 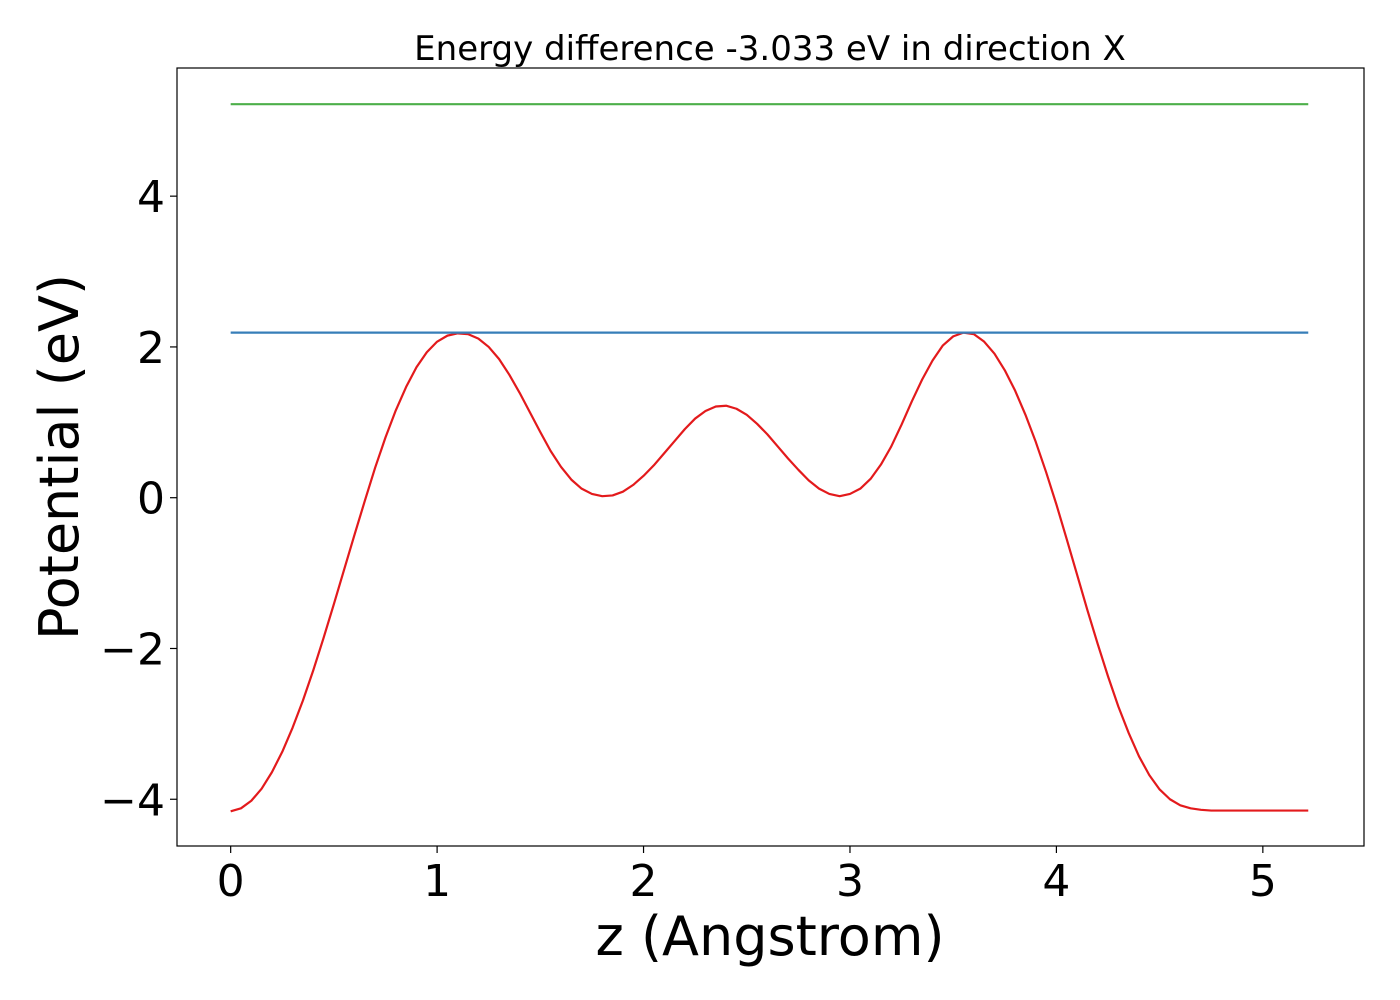 What do you see at coordinates (231, 881) in the screenshot?
I see `x-tick-label: 0` at bounding box center [231, 881].